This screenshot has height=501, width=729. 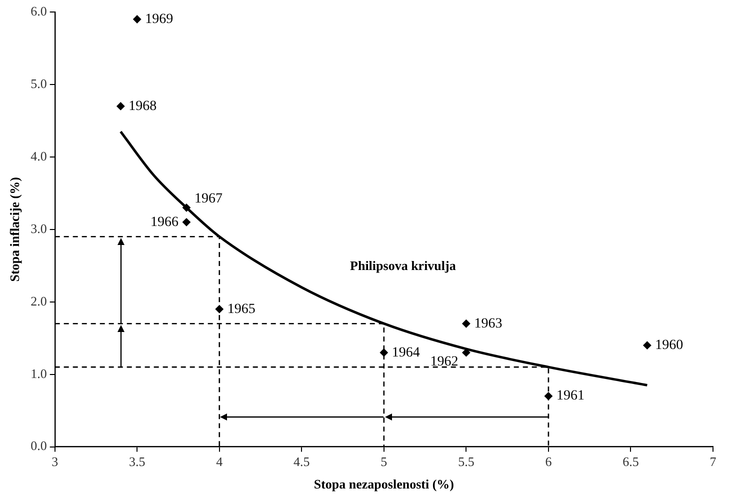 I want to click on annotation: 1962, so click(x=444, y=362).